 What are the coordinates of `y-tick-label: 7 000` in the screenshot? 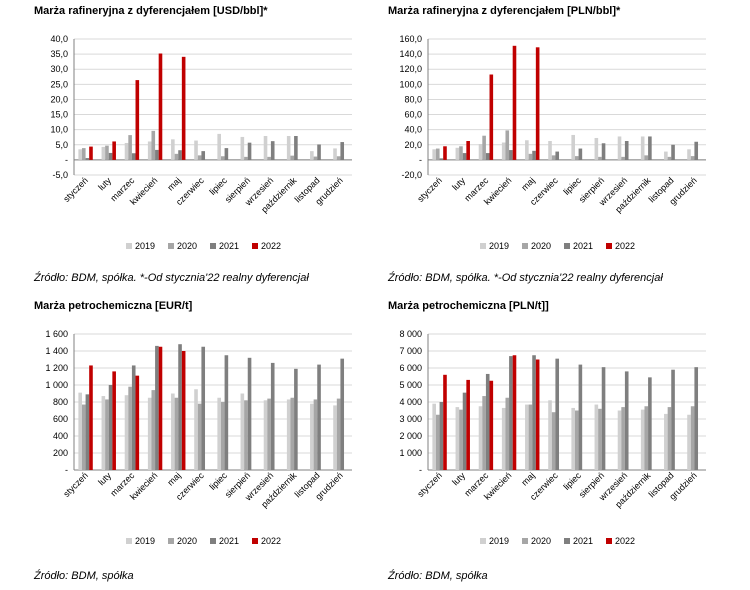 It's located at (410, 351).